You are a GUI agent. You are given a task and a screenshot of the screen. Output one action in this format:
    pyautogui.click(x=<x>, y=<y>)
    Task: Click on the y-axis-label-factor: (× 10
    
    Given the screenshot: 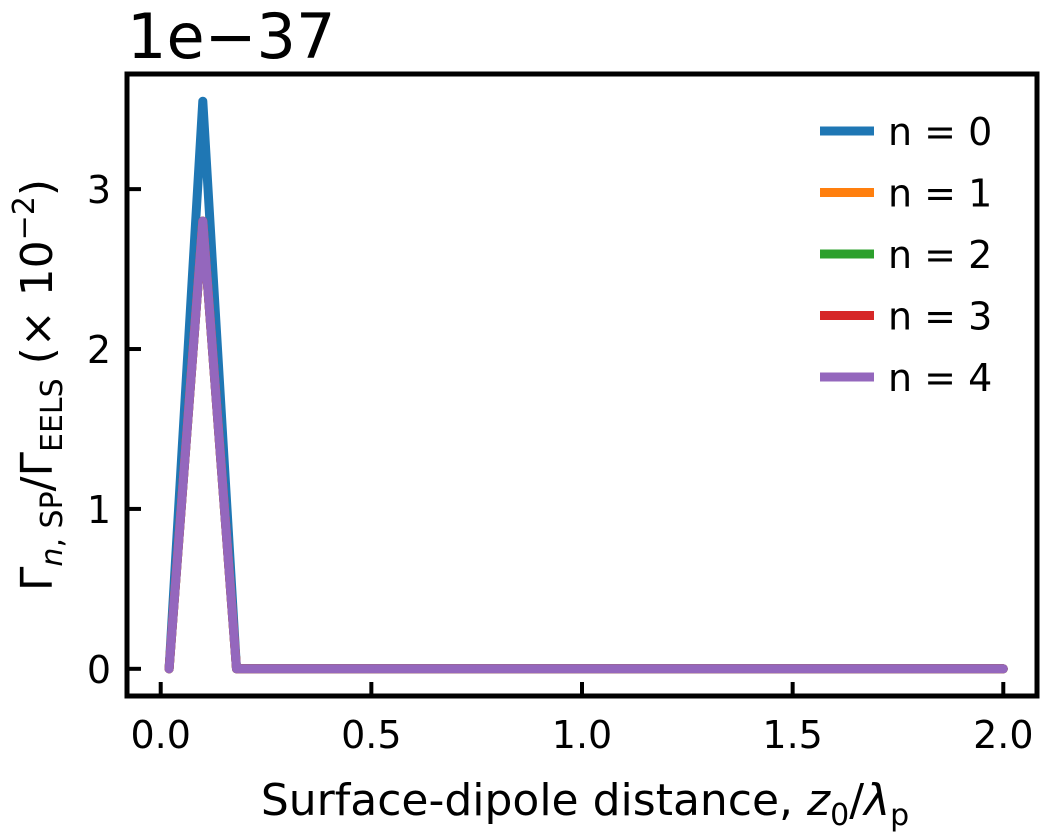 What is the action you would take?
    pyautogui.click(x=37, y=309)
    